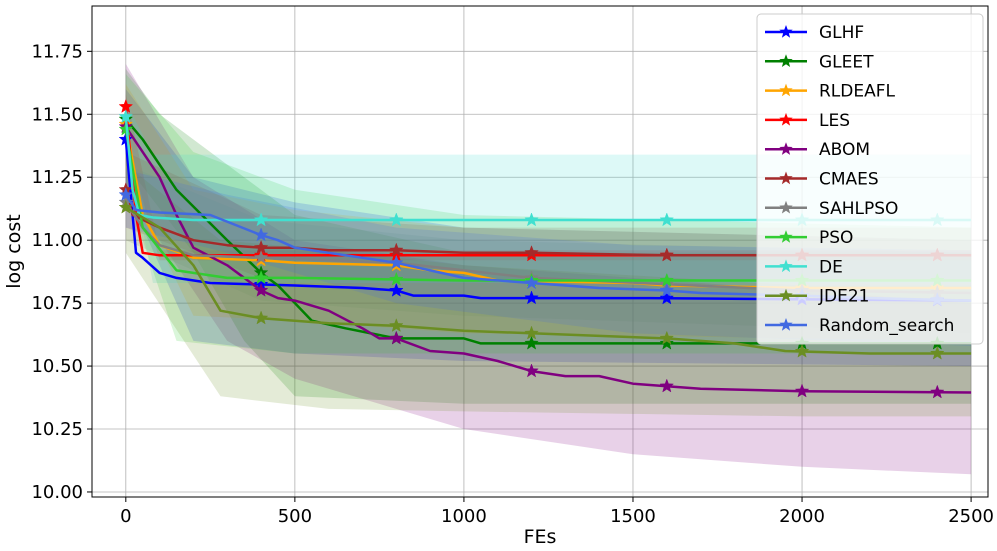 The height and width of the screenshot is (551, 997). I want to click on y-axis-title: log cost, so click(14, 251).